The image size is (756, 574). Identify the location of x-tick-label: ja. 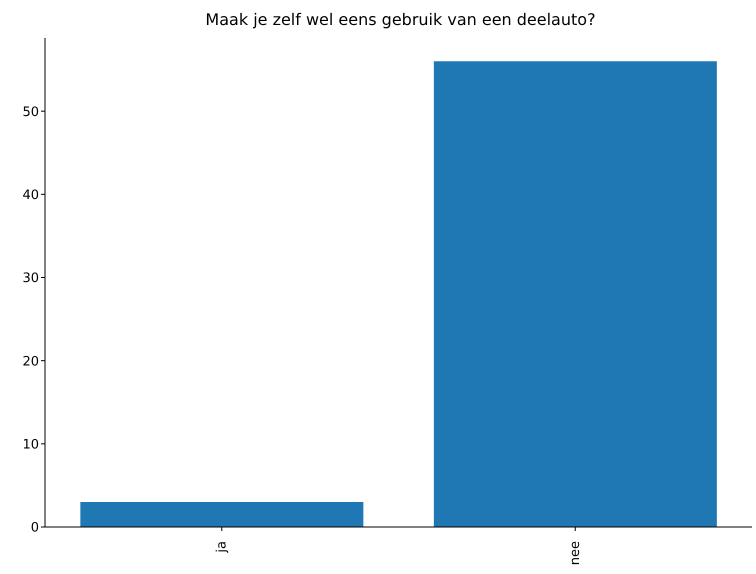
(222, 547).